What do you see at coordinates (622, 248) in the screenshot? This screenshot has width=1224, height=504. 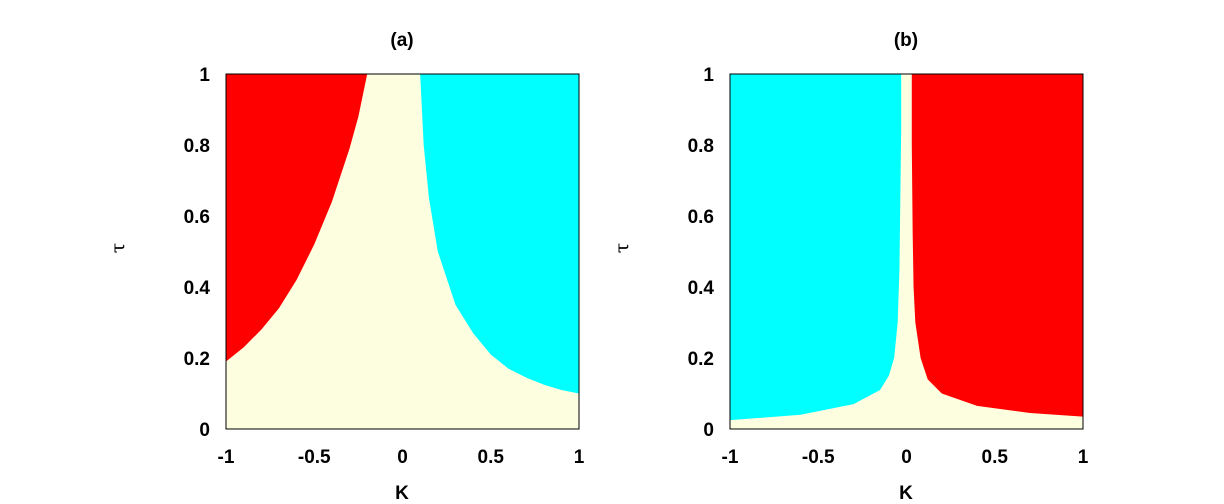 I see `panel-b-y-axis-label: τ` at bounding box center [622, 248].